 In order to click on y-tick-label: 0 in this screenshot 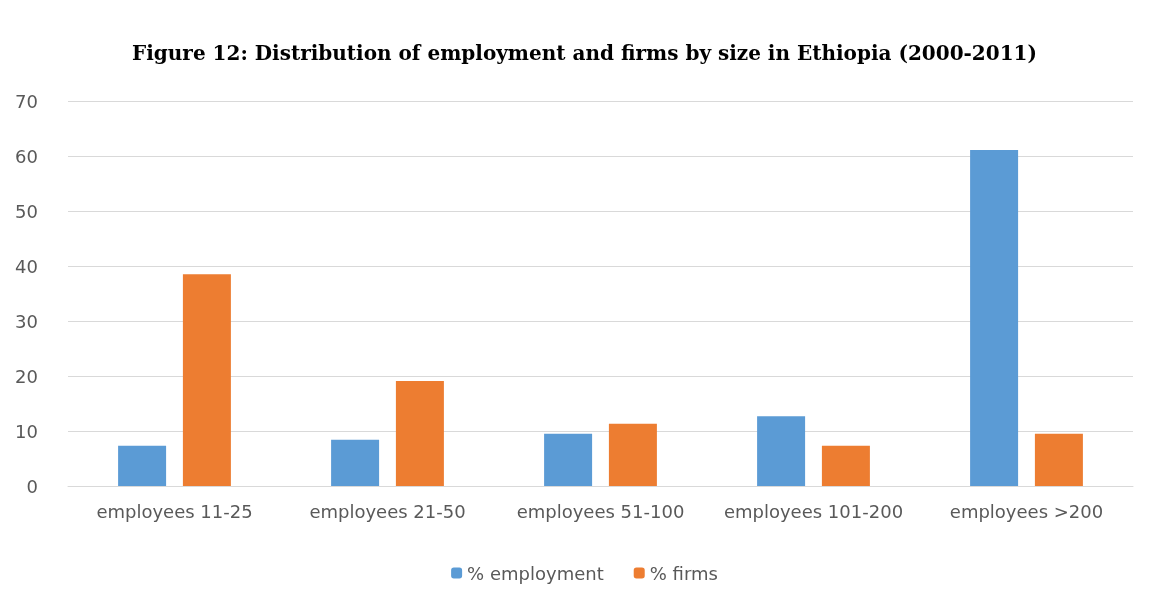, I will do `click(32, 486)`.